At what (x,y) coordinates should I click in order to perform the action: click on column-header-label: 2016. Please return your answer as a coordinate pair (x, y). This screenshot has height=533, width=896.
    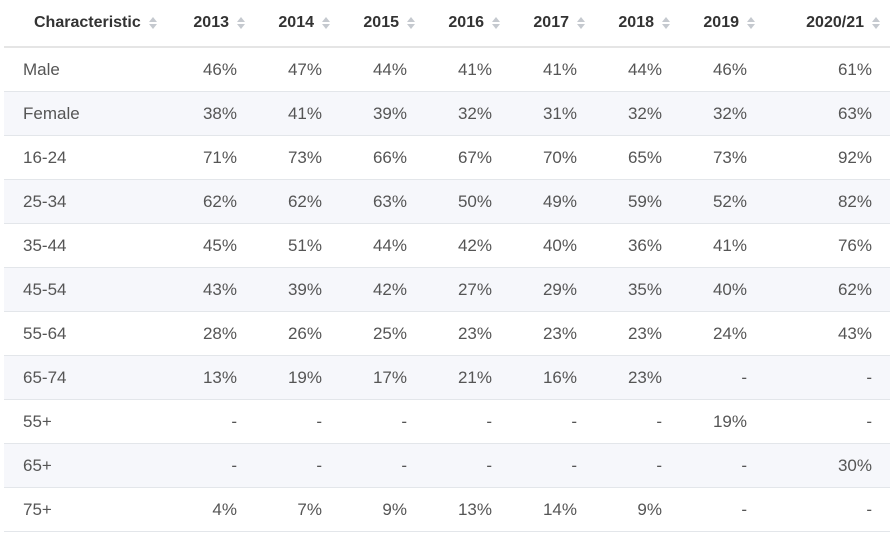
    Looking at the image, I should click on (466, 22).